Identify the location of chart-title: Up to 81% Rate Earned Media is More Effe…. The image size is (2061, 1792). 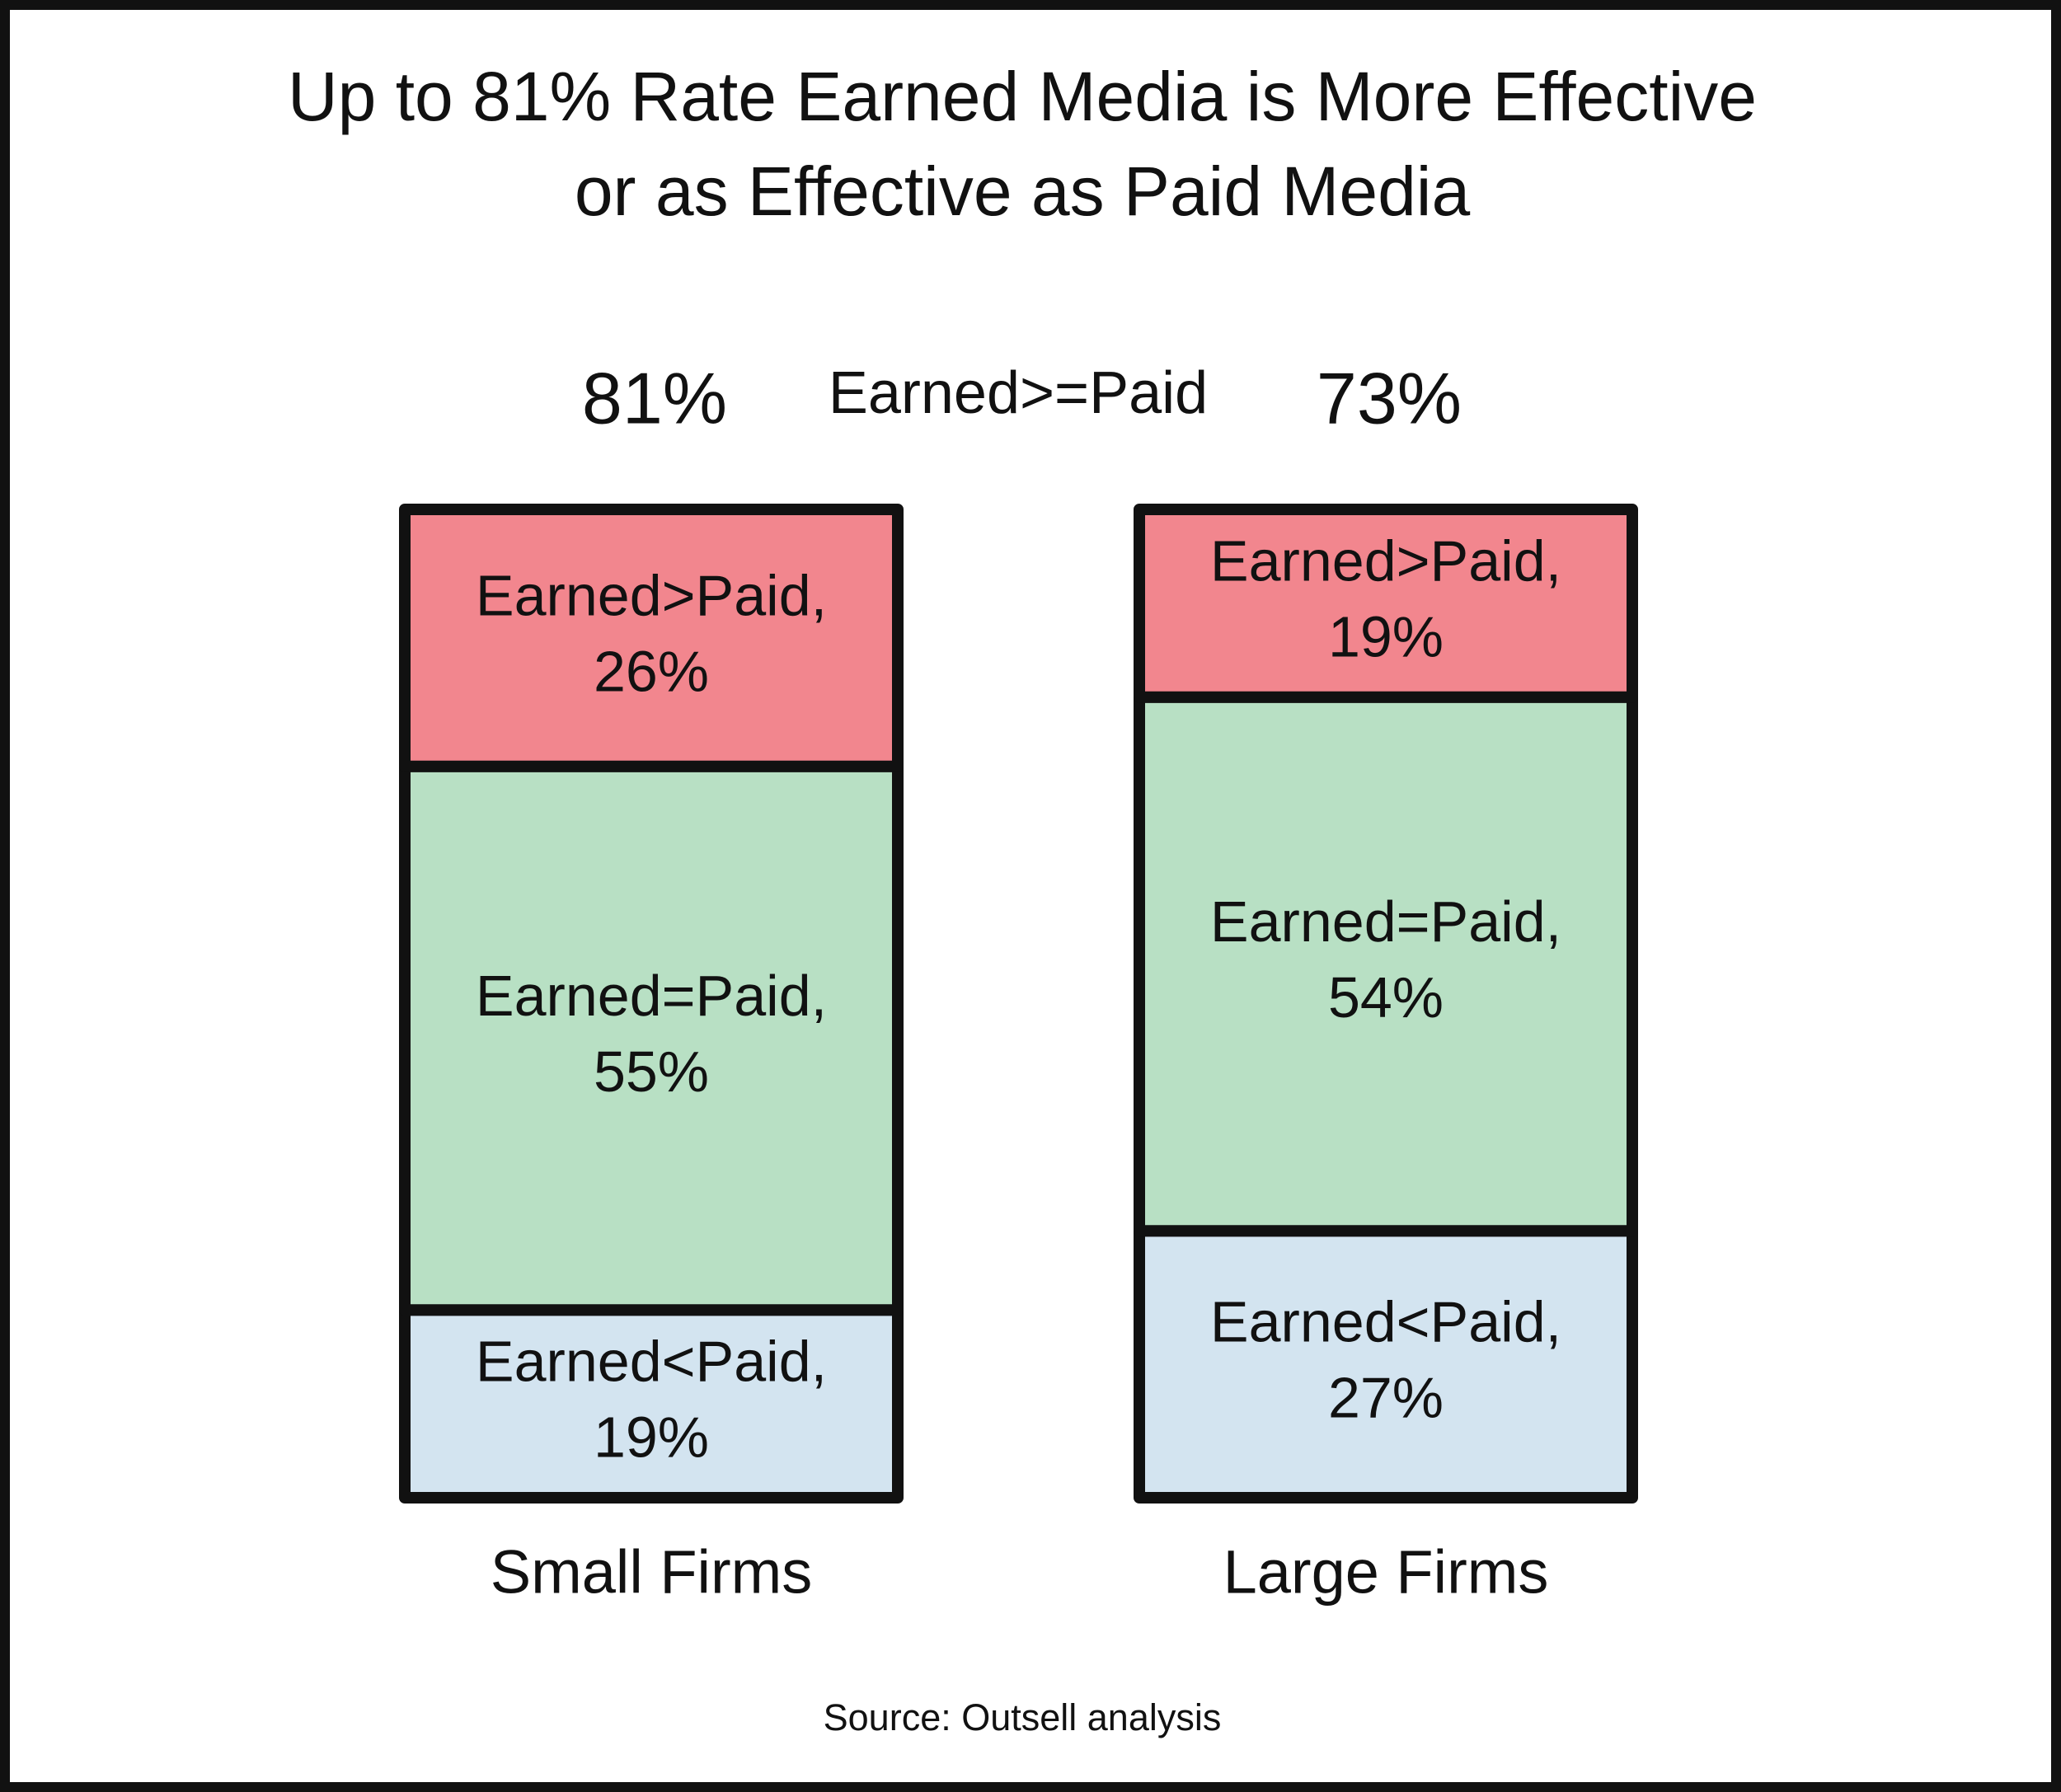
(1023, 96).